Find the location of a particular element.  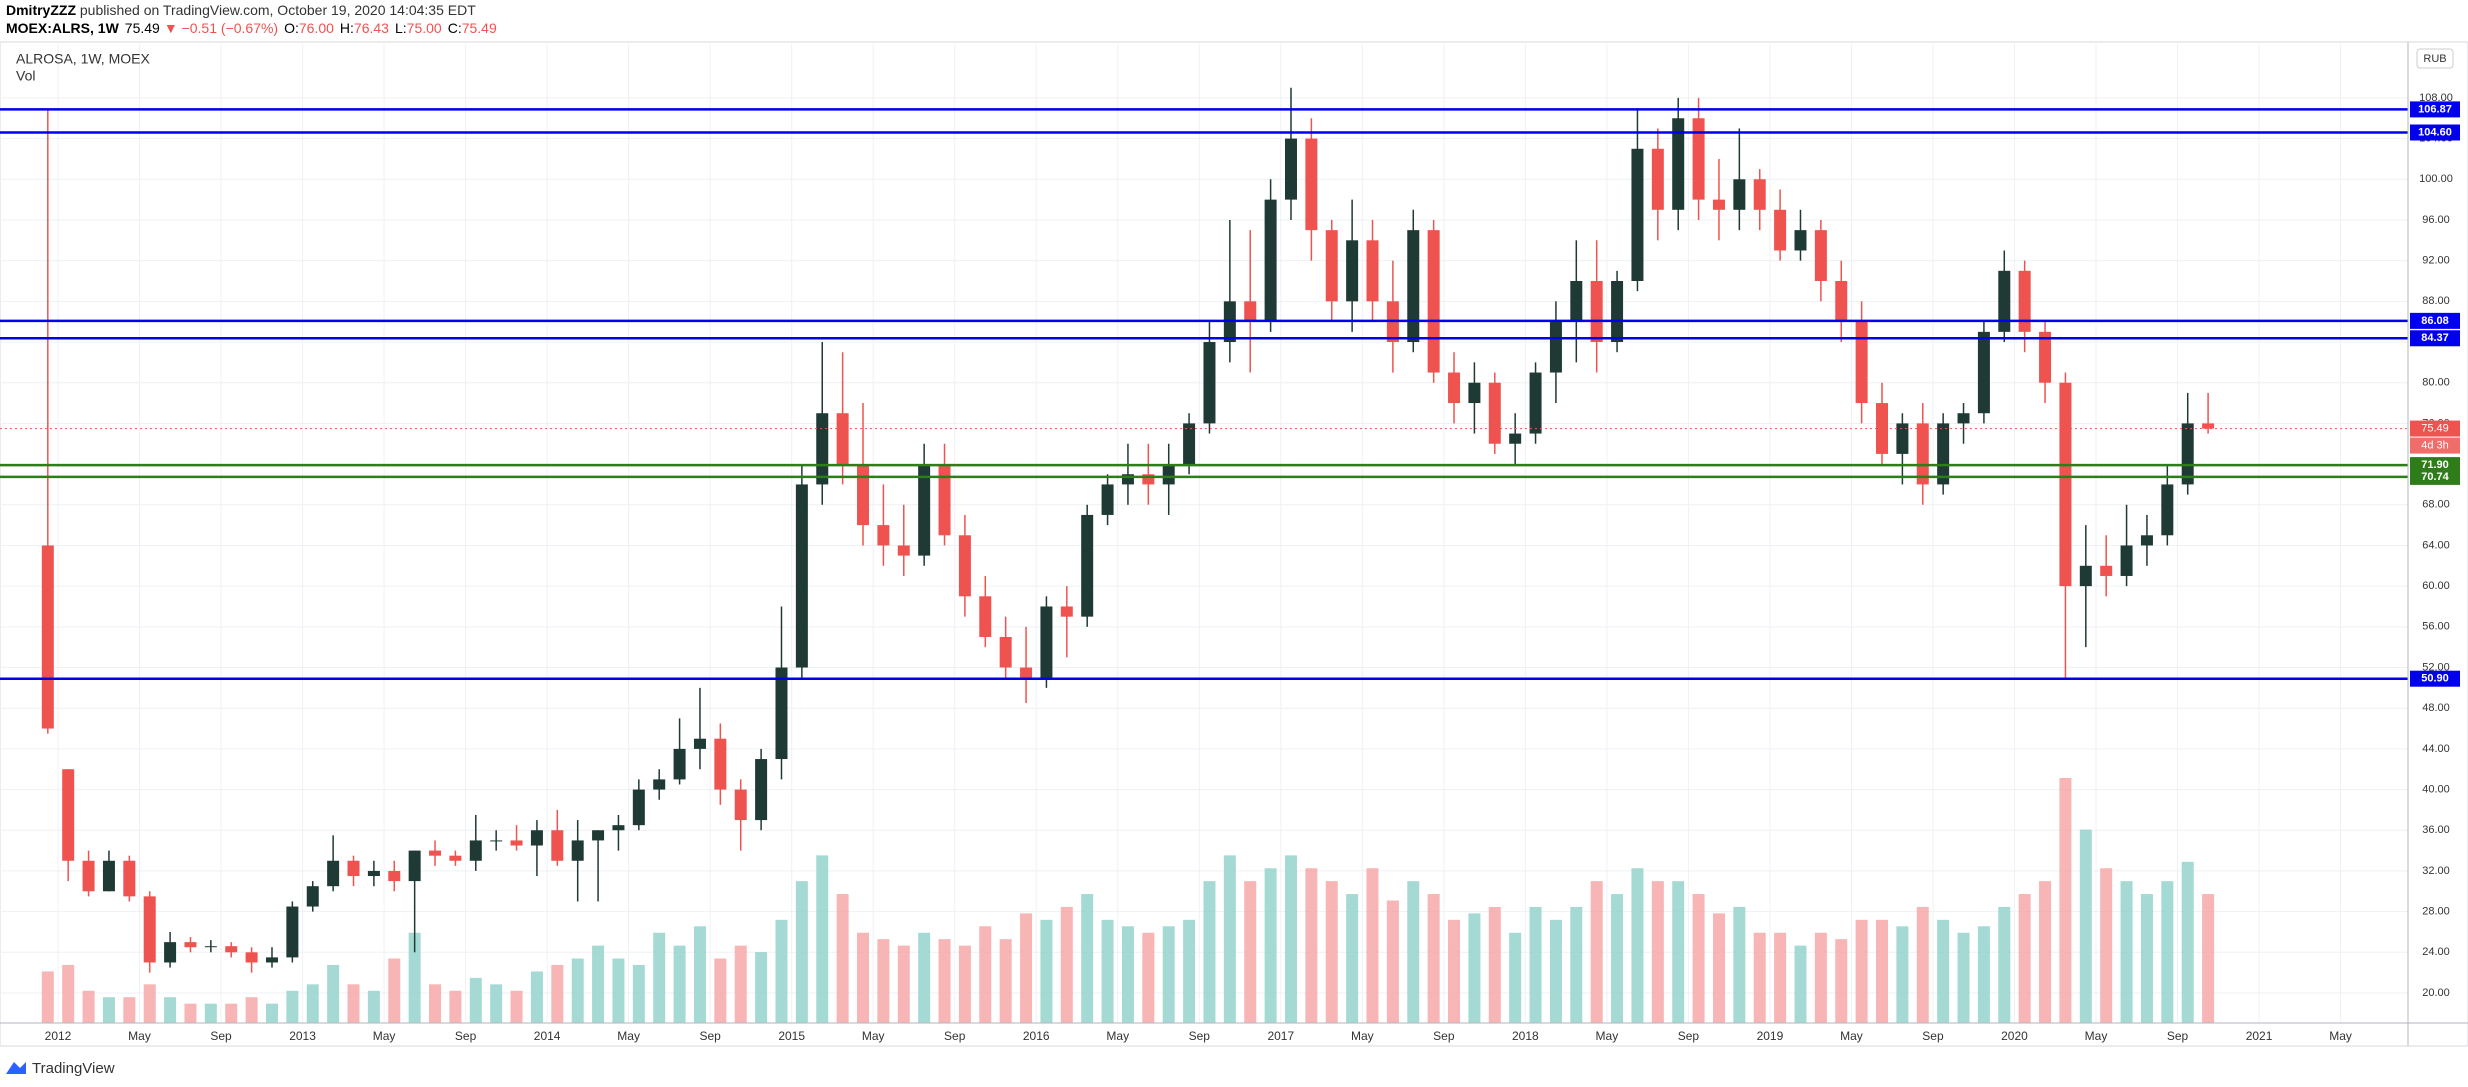

ohlc-value: 76.43 is located at coordinates (371, 28).